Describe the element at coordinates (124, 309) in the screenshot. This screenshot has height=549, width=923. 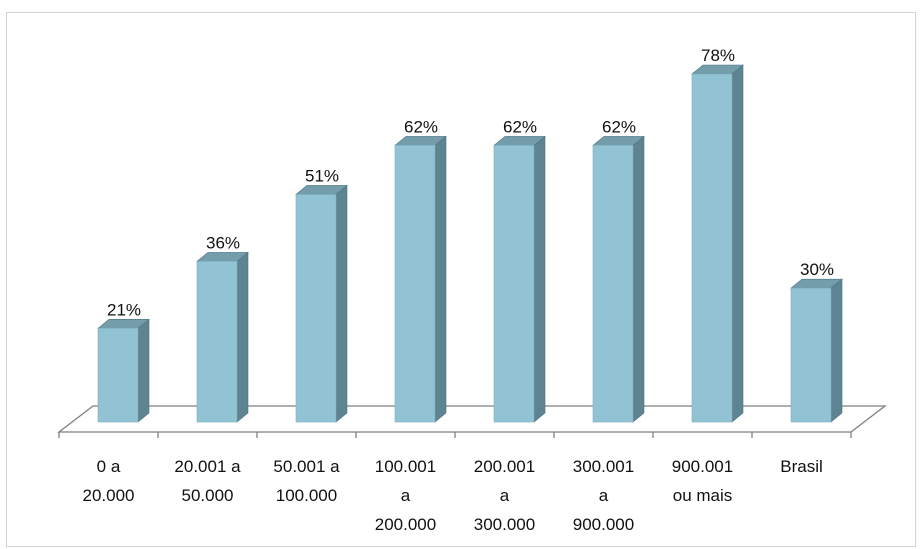
I see `data-label: 21%` at that location.